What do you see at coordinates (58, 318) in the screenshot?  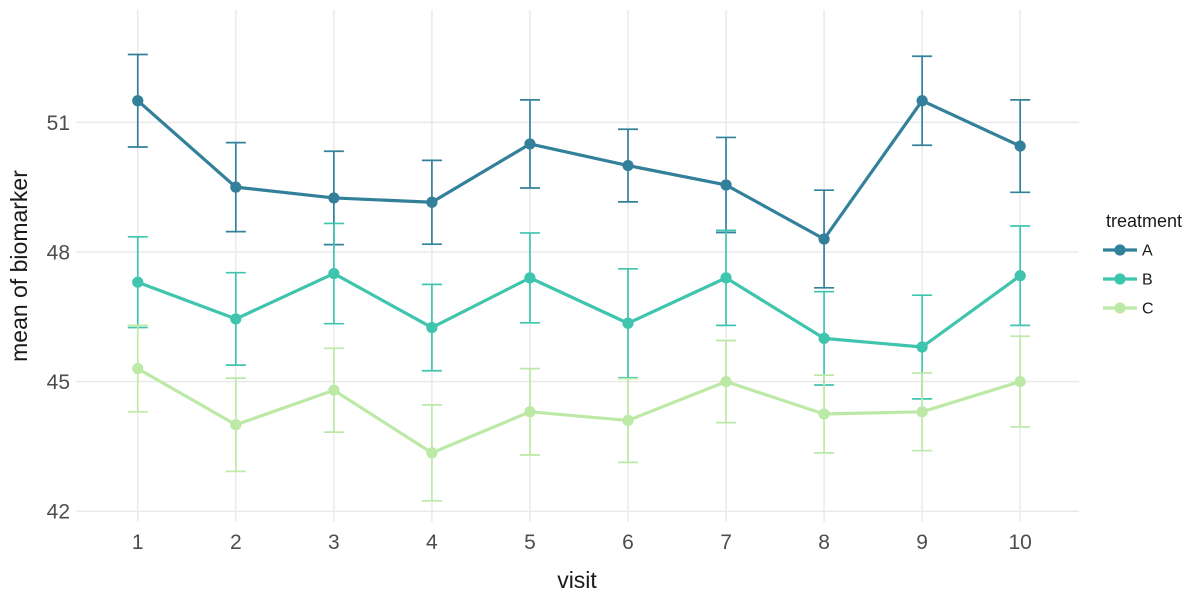 I see `y-axis-tick-labels: 42 45 48 51` at bounding box center [58, 318].